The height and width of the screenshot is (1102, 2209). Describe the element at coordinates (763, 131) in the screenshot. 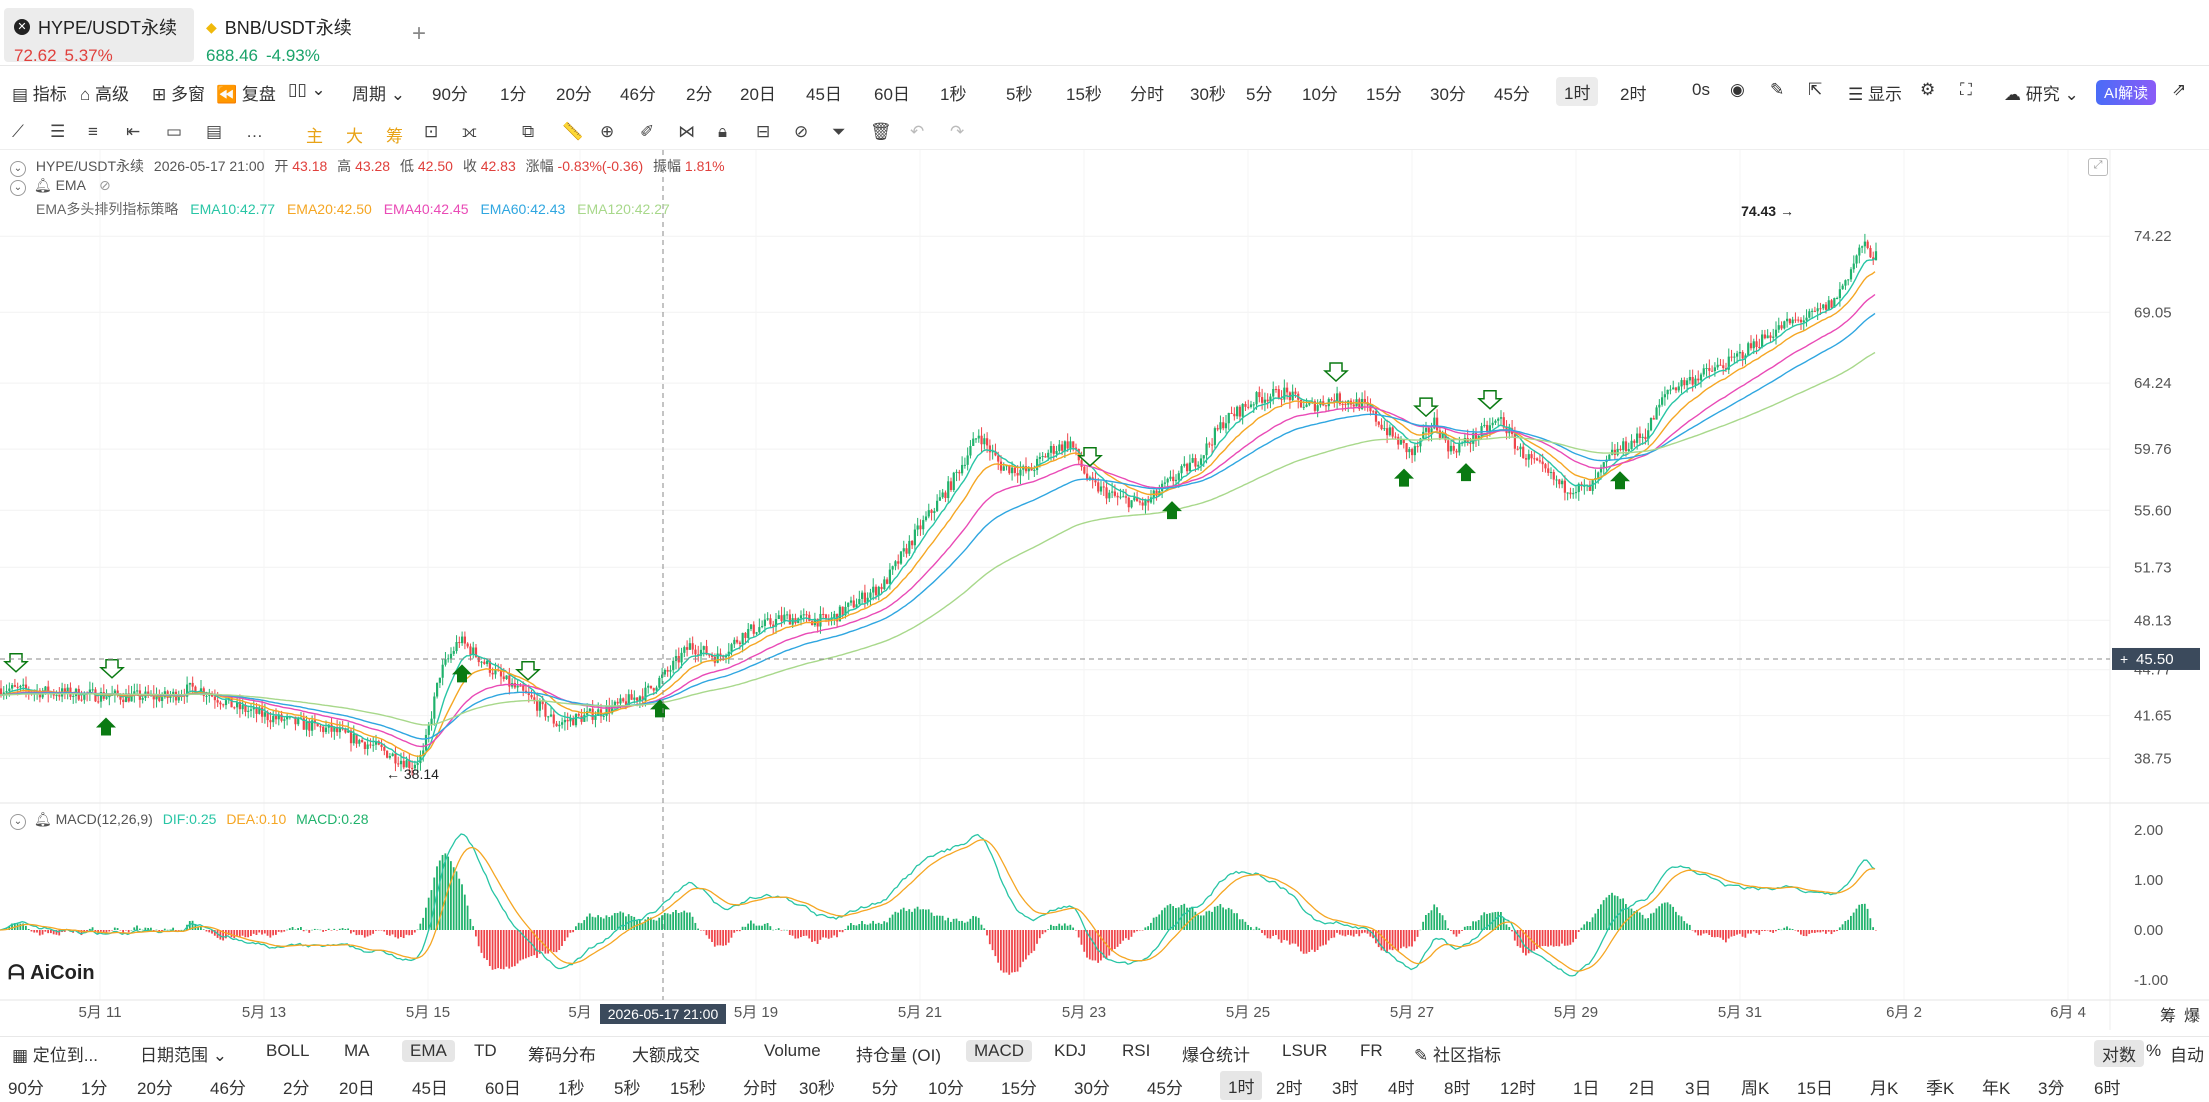

I see `hide-icon: ⊟` at that location.